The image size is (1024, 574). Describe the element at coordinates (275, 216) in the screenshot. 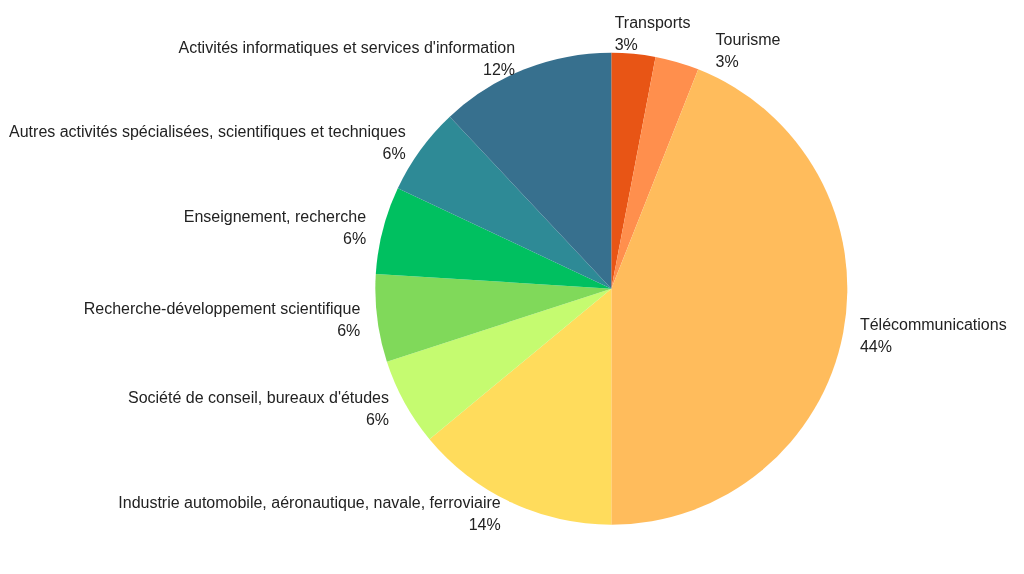

I see `slice-label: Enseignement, recherche` at that location.